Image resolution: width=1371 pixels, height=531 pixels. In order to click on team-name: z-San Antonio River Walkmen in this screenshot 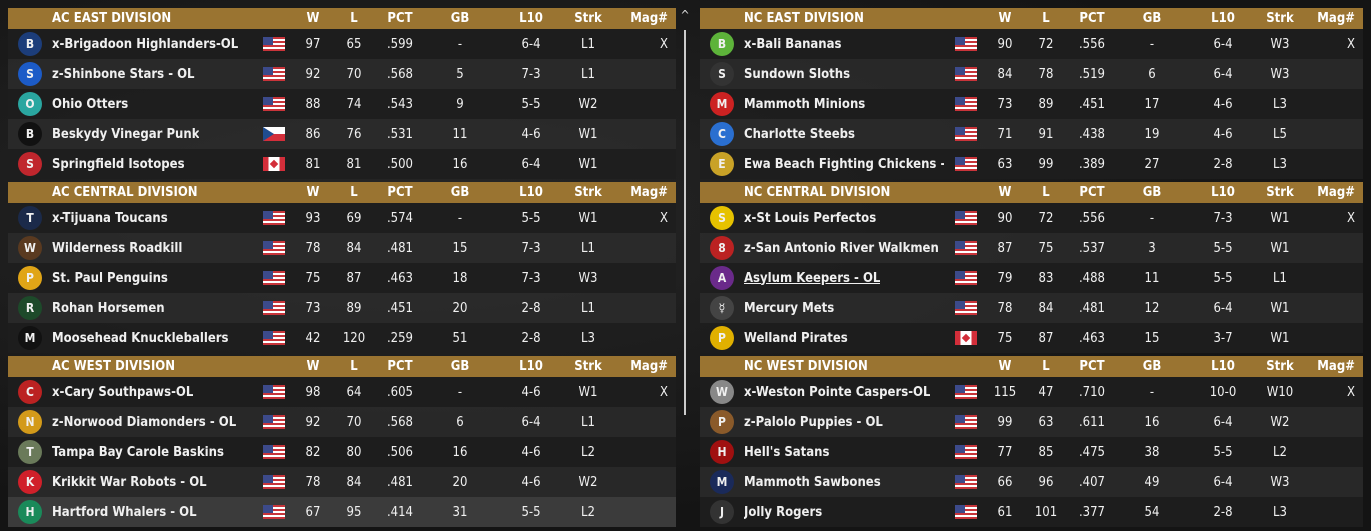, I will do `click(841, 248)`.